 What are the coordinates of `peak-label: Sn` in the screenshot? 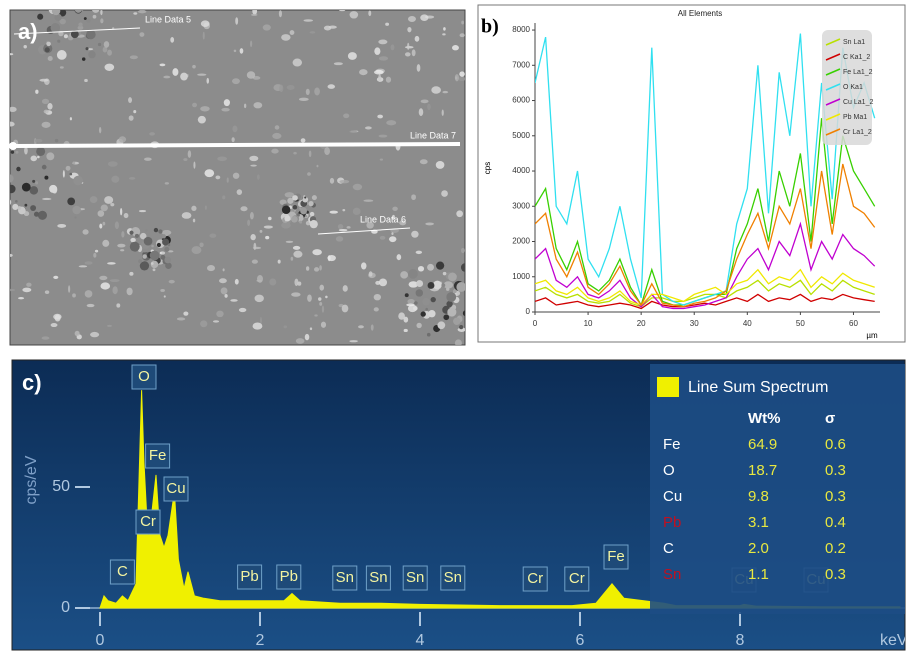 It's located at (415, 577).